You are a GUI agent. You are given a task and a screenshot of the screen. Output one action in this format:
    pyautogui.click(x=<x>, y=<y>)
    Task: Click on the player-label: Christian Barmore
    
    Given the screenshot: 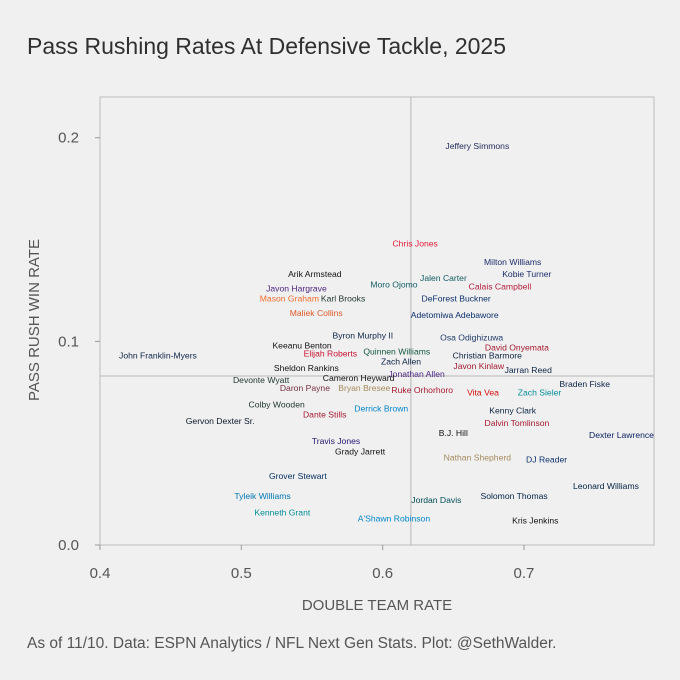 What is the action you would take?
    pyautogui.click(x=487, y=356)
    